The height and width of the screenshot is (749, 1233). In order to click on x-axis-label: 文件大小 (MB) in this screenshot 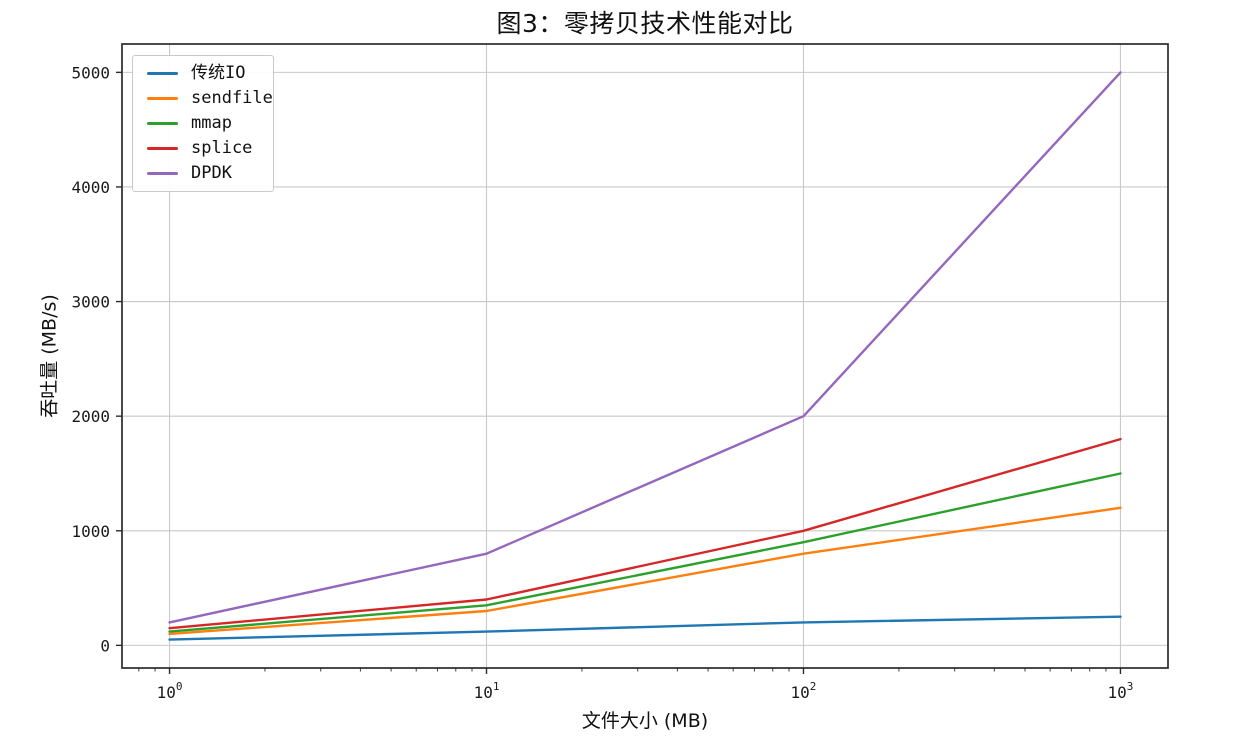, I will do `click(645, 721)`.